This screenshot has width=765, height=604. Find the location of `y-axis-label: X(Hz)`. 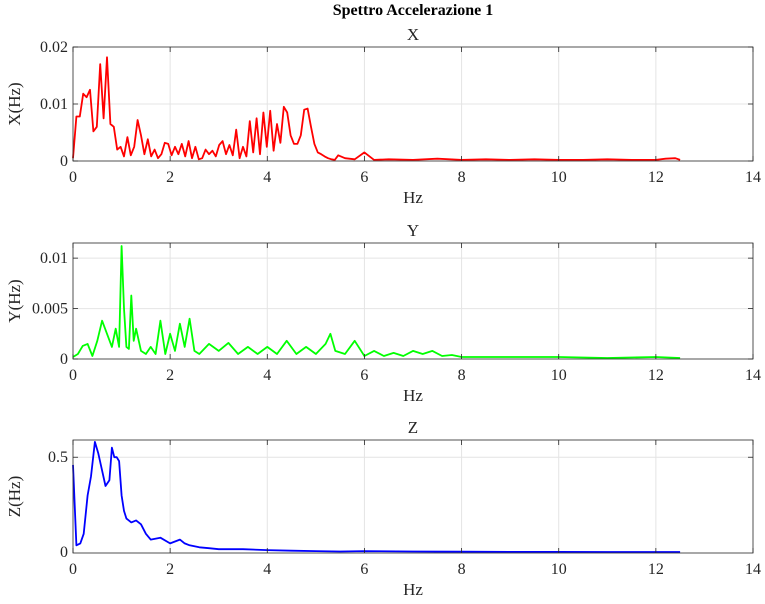

y-axis-label: X(Hz) is located at coordinates (14, 103).